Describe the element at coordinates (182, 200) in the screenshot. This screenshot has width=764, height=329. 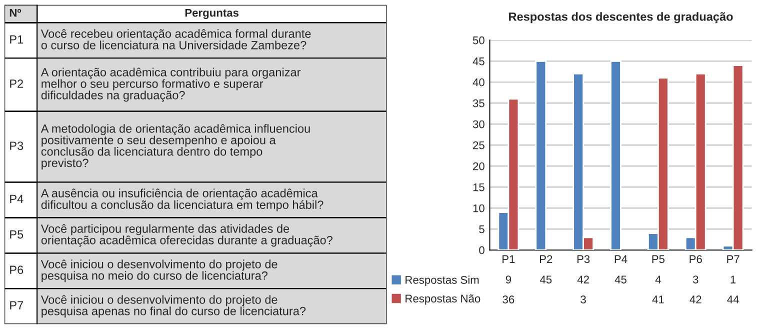
I see `text: A ausência ou insuficiência de orientação acadêmica dificultou a conclusão da licenciatura em tempo hábil?` at that location.